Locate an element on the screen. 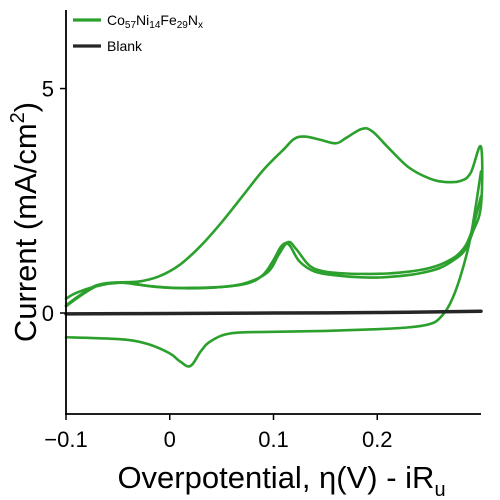  y-axis-title: Current (mA/cm2) is located at coordinates (25, 222).